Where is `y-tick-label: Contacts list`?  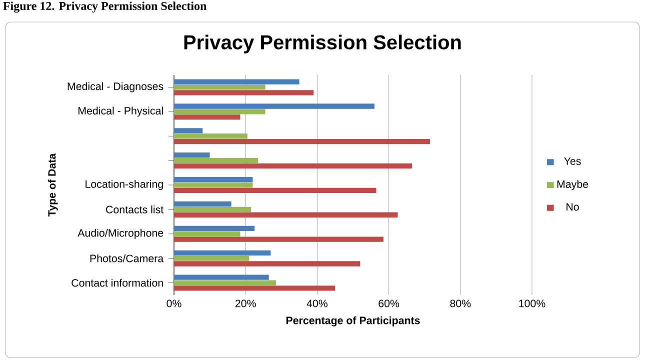 y-tick-label: Contacts list is located at coordinates (135, 210).